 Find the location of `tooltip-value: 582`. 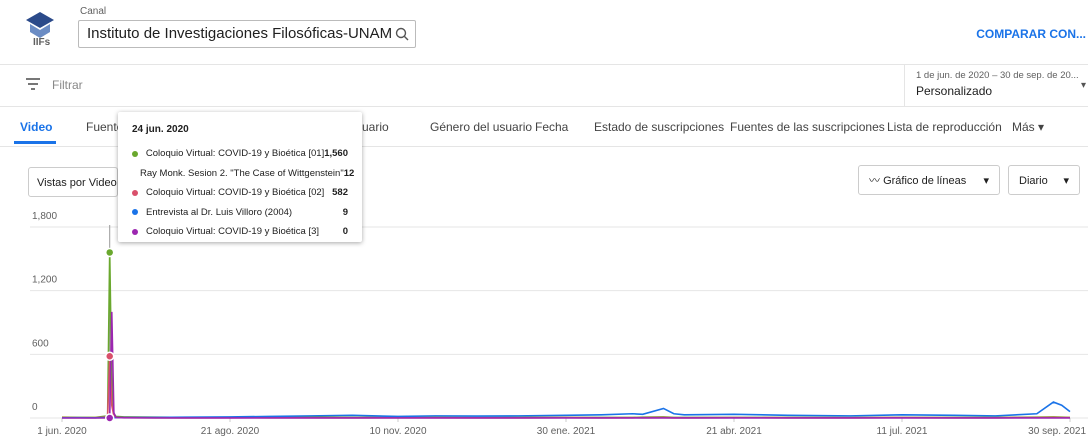

tooltip-value: 582 is located at coordinates (340, 192).